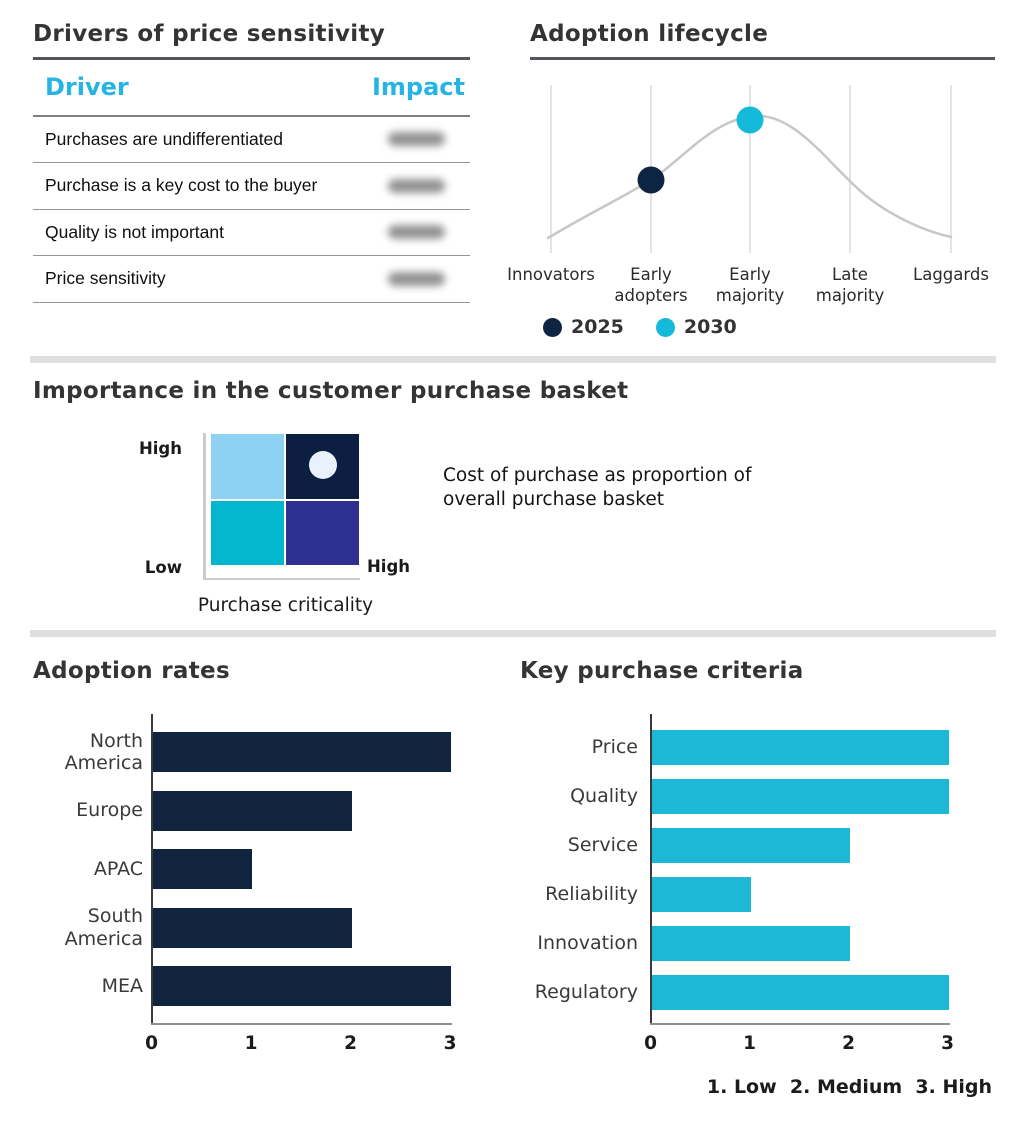 This screenshot has height=1124, width=1026. What do you see at coordinates (285, 605) in the screenshot?
I see `x-axis-title: Purchase criticality` at bounding box center [285, 605].